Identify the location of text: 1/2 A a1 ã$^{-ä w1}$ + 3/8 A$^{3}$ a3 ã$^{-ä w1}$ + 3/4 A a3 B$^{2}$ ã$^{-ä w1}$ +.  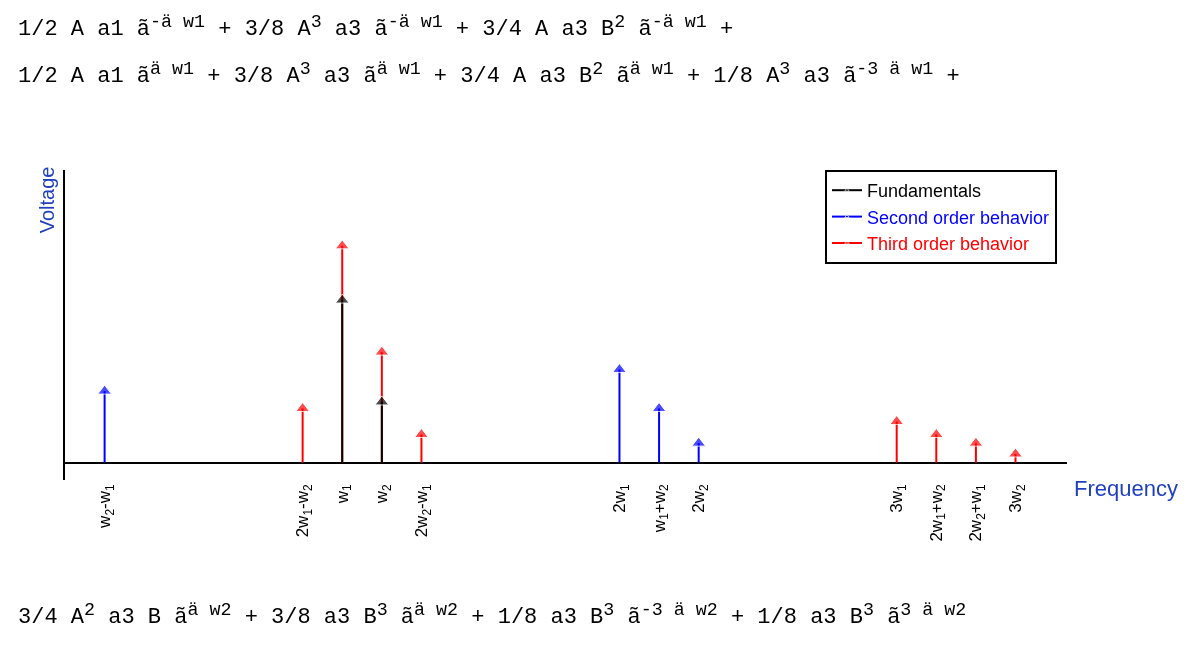
(376, 27).